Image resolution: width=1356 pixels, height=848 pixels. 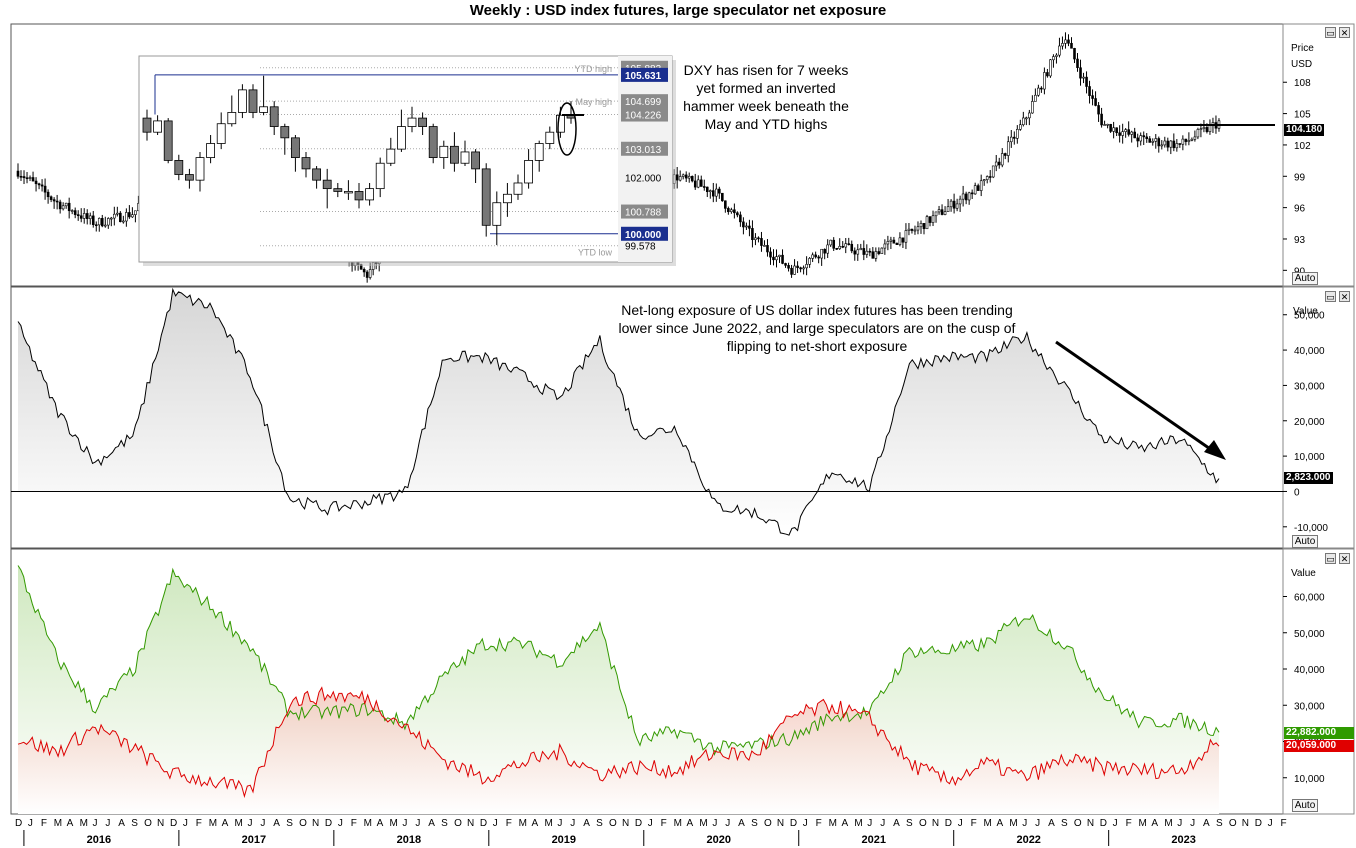 What do you see at coordinates (1302, 48) in the screenshot?
I see `price-axis-label: Price` at bounding box center [1302, 48].